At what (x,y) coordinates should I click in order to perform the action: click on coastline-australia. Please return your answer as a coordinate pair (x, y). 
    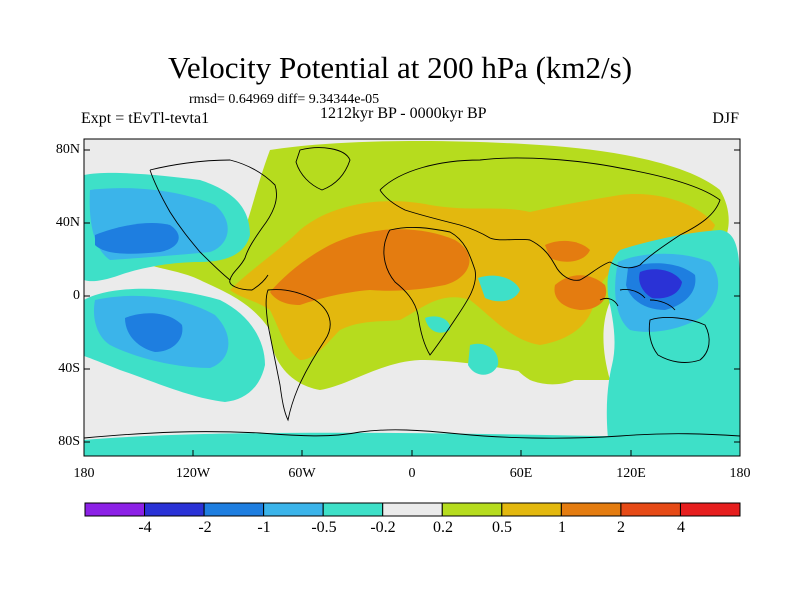
    Looking at the image, I should click on (679, 340).